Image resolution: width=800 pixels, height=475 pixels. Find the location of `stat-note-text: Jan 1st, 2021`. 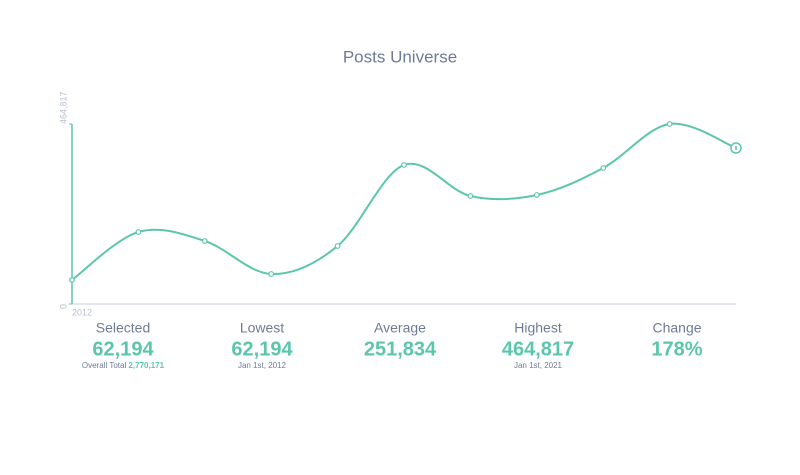

stat-note-text: Jan 1st, 2021 is located at coordinates (538, 365).